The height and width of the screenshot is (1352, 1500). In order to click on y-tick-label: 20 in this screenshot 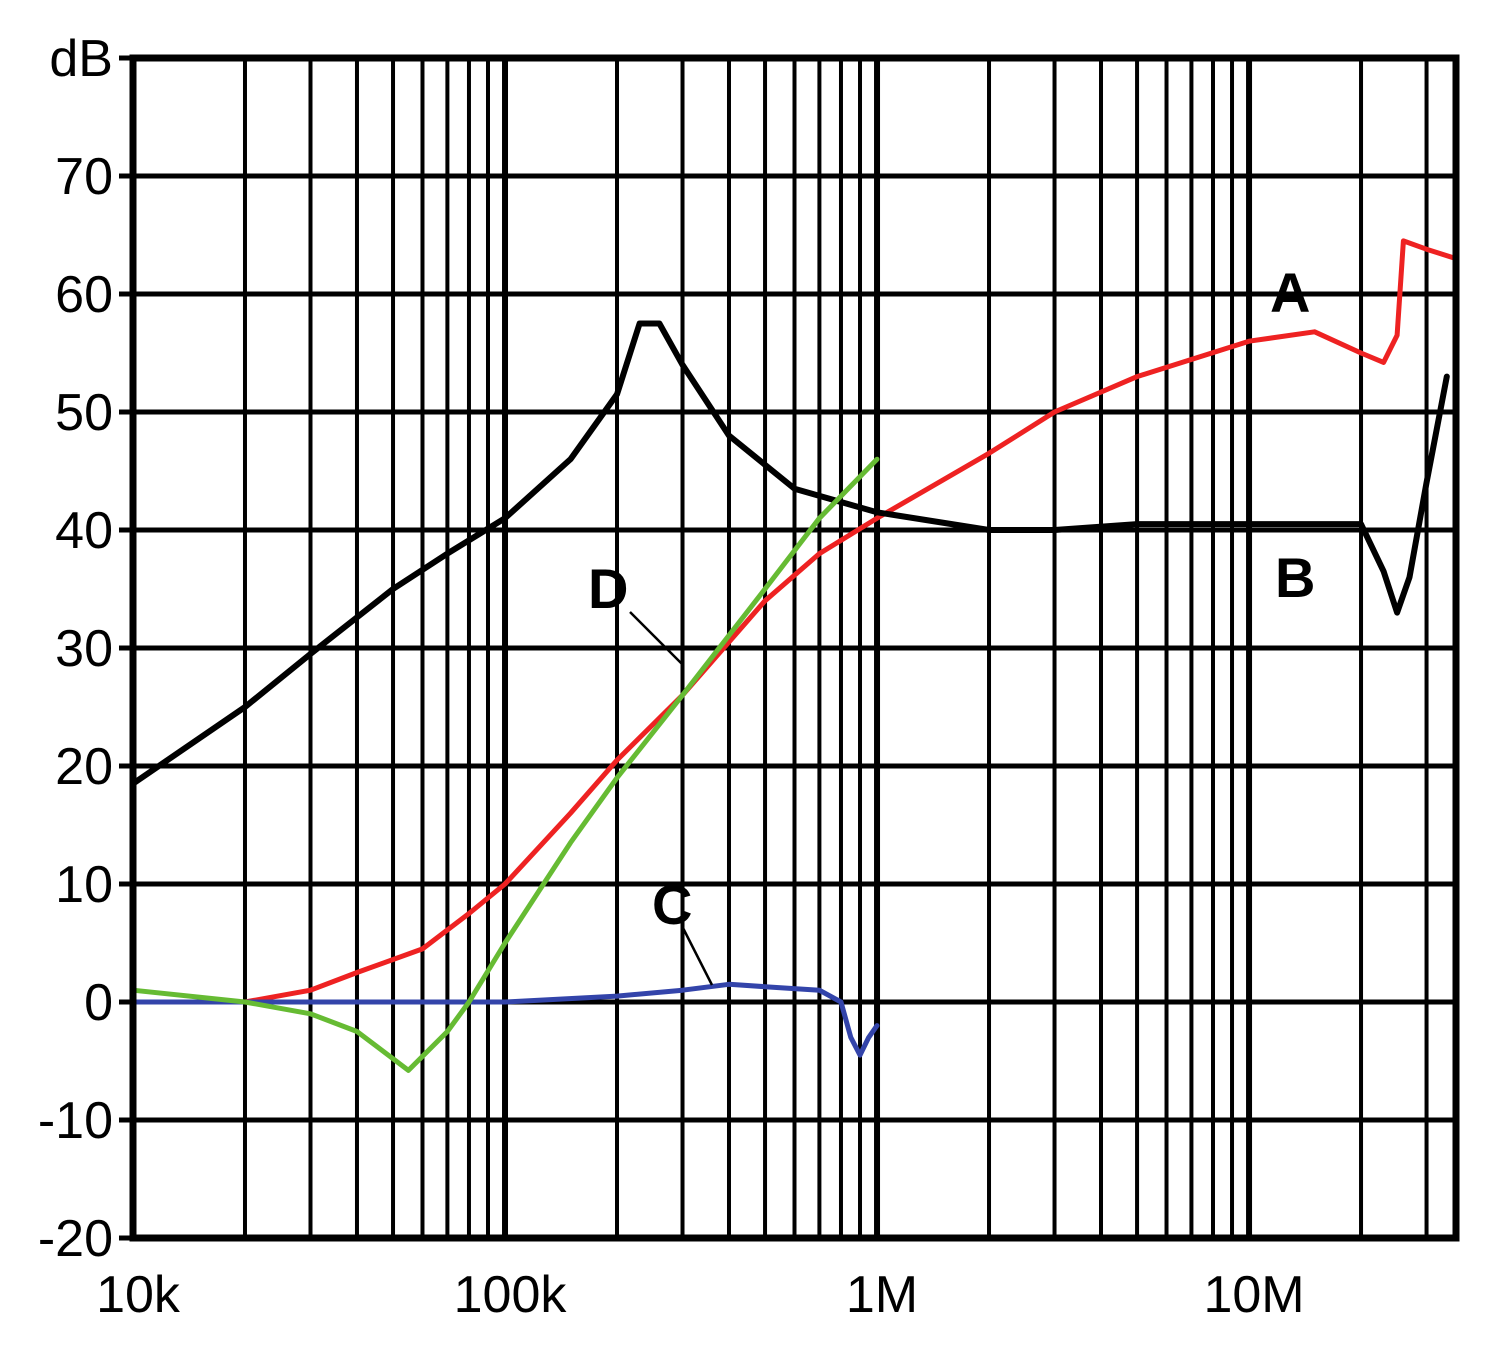, I will do `click(84, 767)`.